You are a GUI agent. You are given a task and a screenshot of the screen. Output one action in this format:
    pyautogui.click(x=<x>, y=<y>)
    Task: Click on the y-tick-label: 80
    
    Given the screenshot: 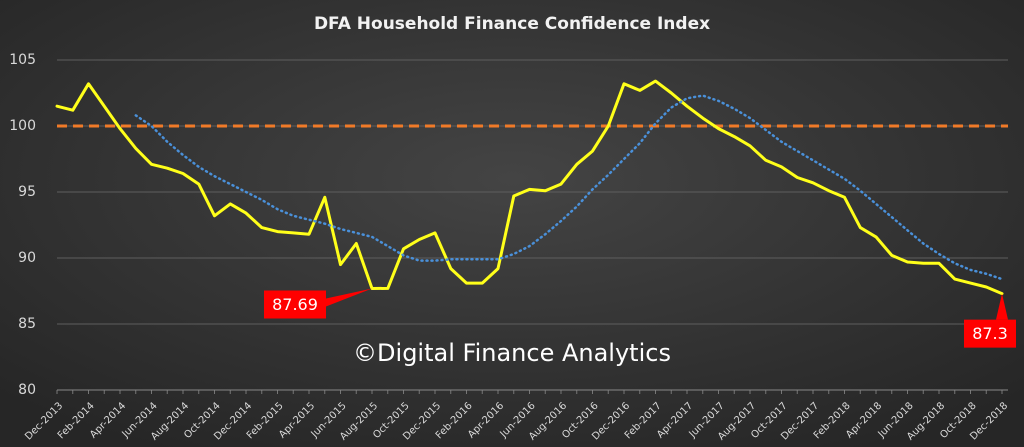 What is the action you would take?
    pyautogui.click(x=27, y=390)
    